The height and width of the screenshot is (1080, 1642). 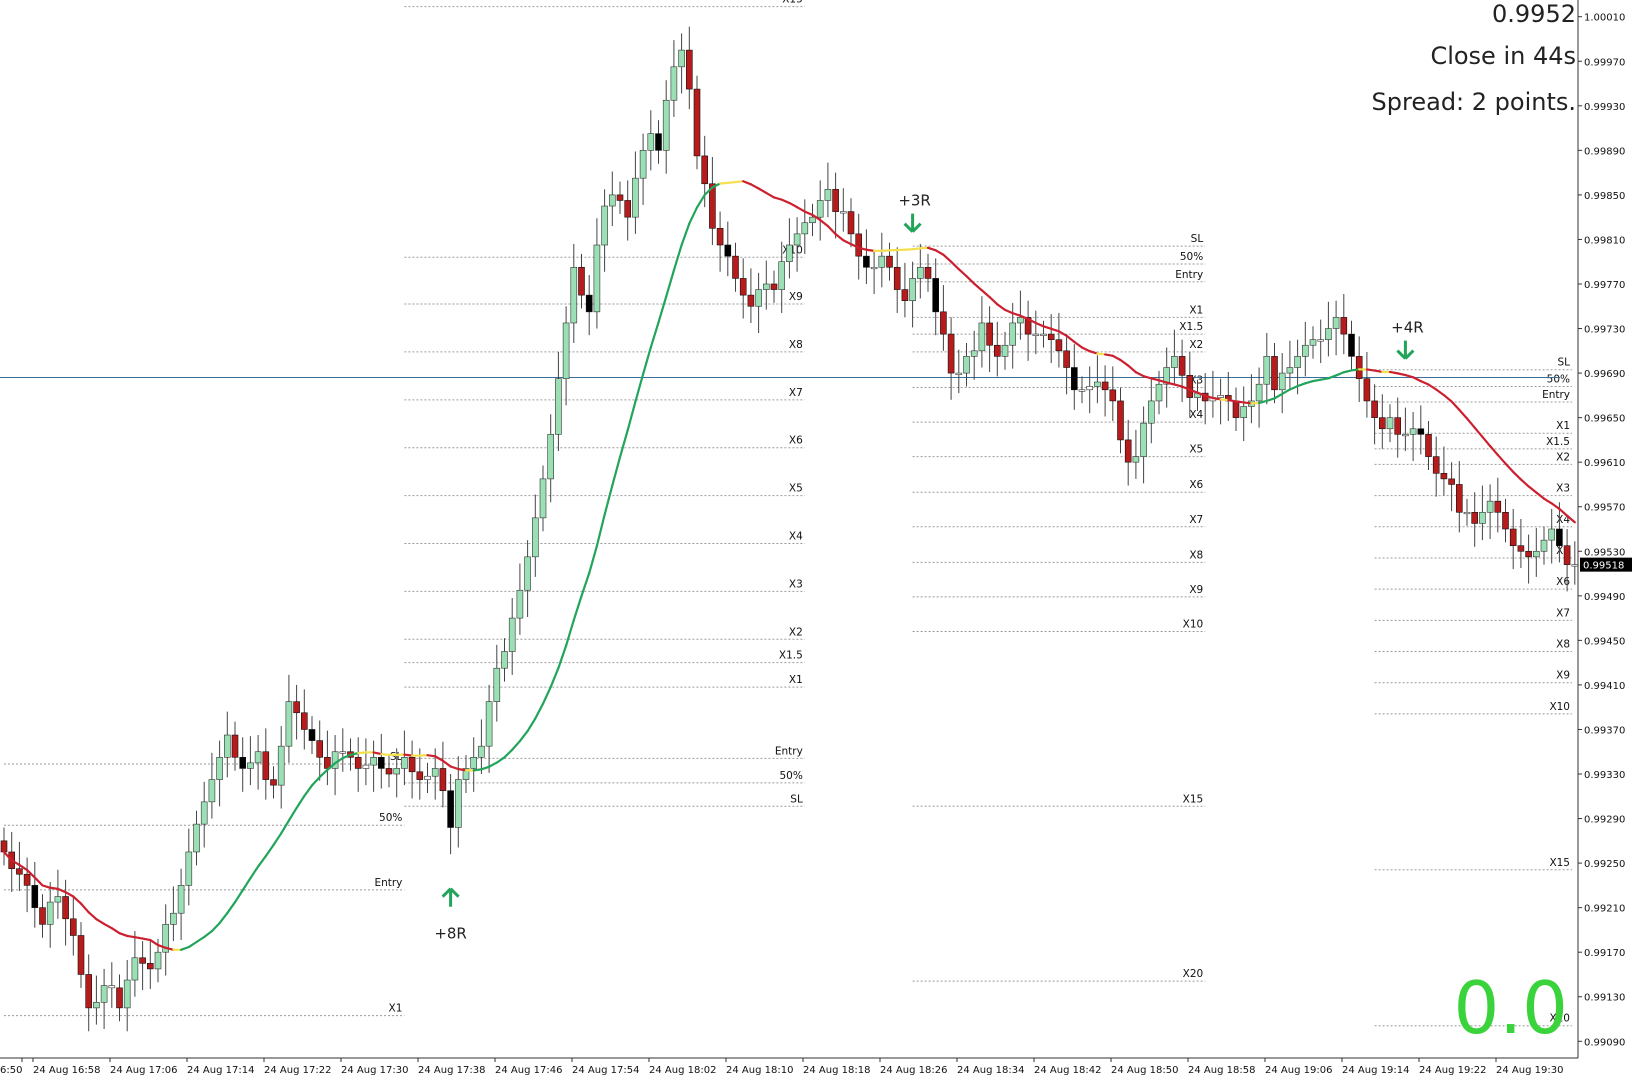 What do you see at coordinates (1559, 1019) in the screenshot?
I see `level-label: X20` at bounding box center [1559, 1019].